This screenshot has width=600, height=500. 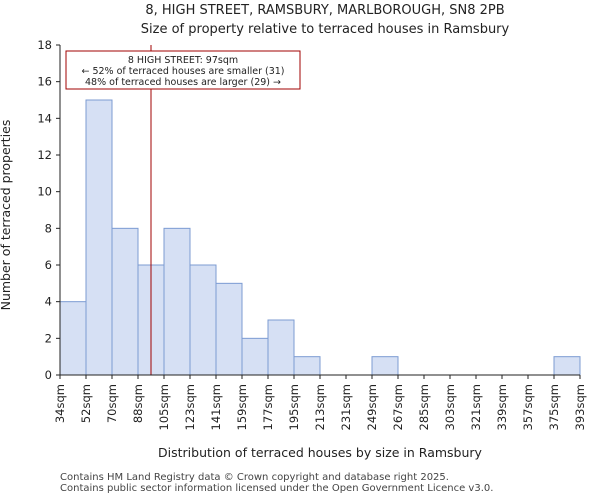 I want to click on x-tick-label: 177sqm, so click(x=268, y=407).